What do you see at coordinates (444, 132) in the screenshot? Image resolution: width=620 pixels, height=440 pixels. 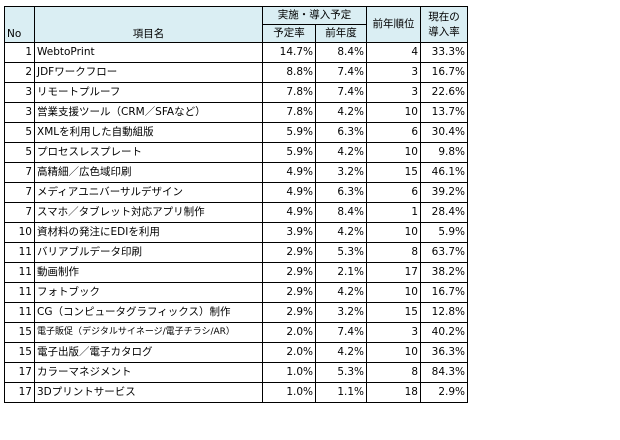 I see `cell-current-rate: 30.4%` at bounding box center [444, 132].